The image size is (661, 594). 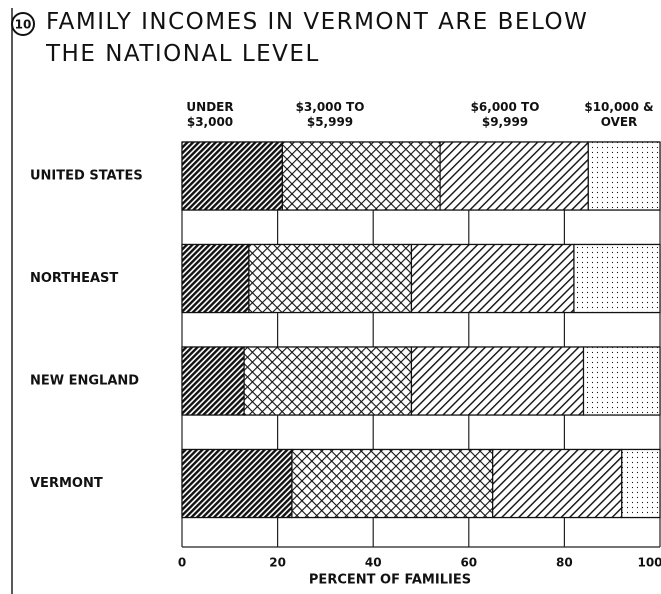 I want to click on legend-label: $3,000 TO $5,999, so click(x=330, y=114).